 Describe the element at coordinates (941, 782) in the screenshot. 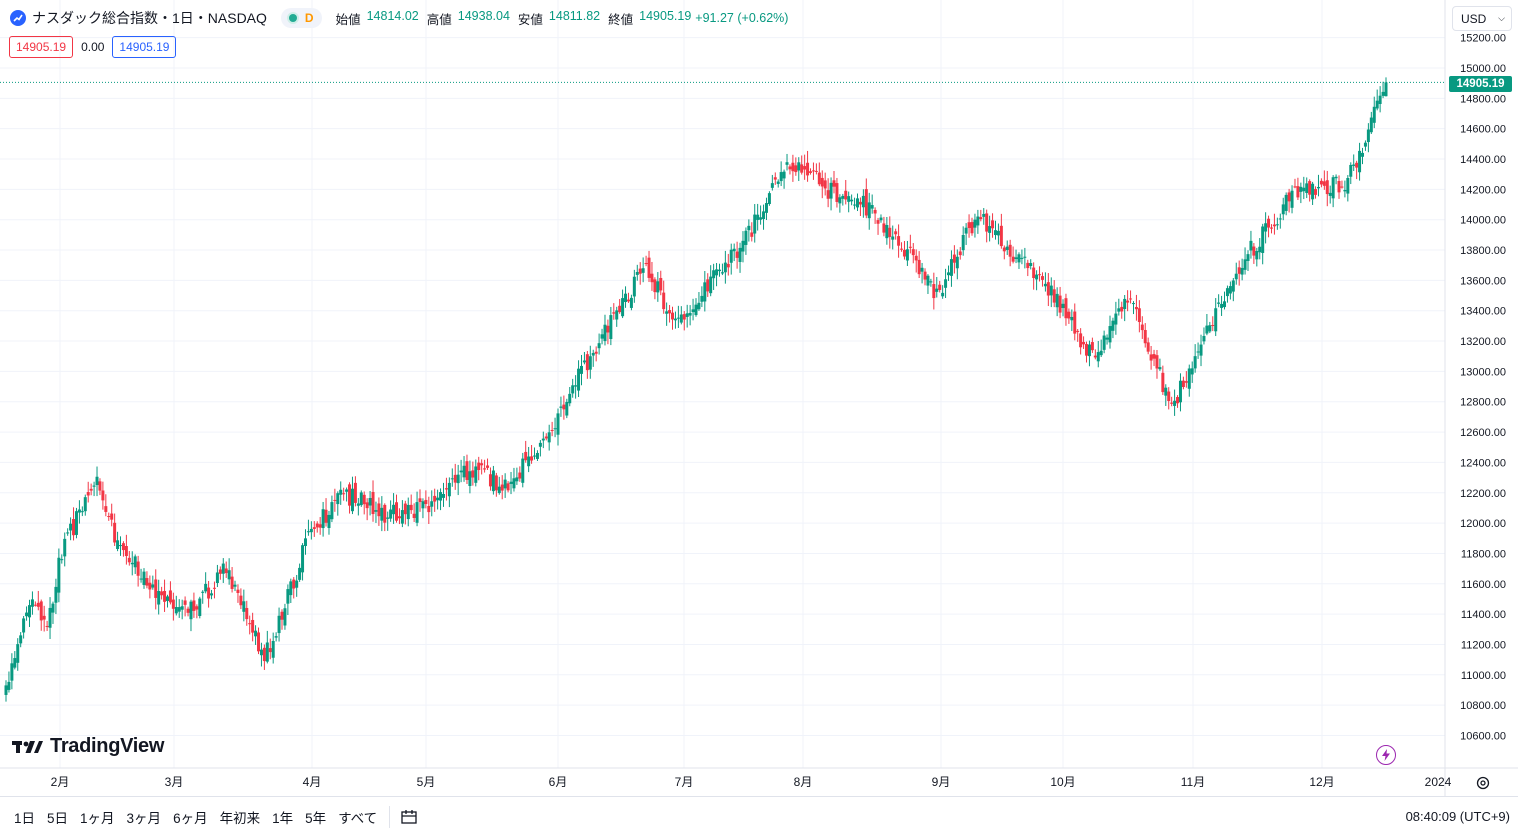

I see `time-tick-label: 9月` at that location.